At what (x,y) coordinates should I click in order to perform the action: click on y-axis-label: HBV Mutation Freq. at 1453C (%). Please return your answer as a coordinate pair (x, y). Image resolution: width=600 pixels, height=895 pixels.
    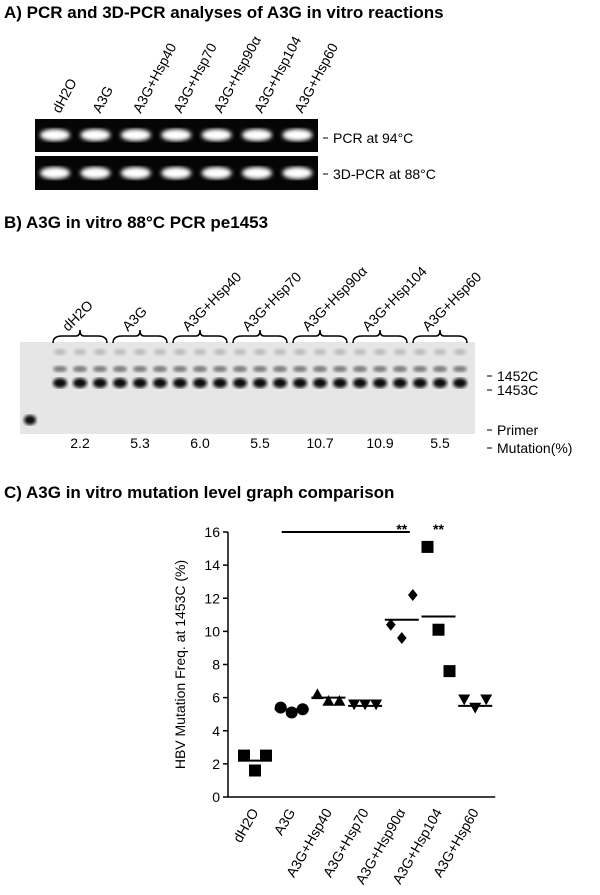
    Looking at the image, I should click on (180, 664).